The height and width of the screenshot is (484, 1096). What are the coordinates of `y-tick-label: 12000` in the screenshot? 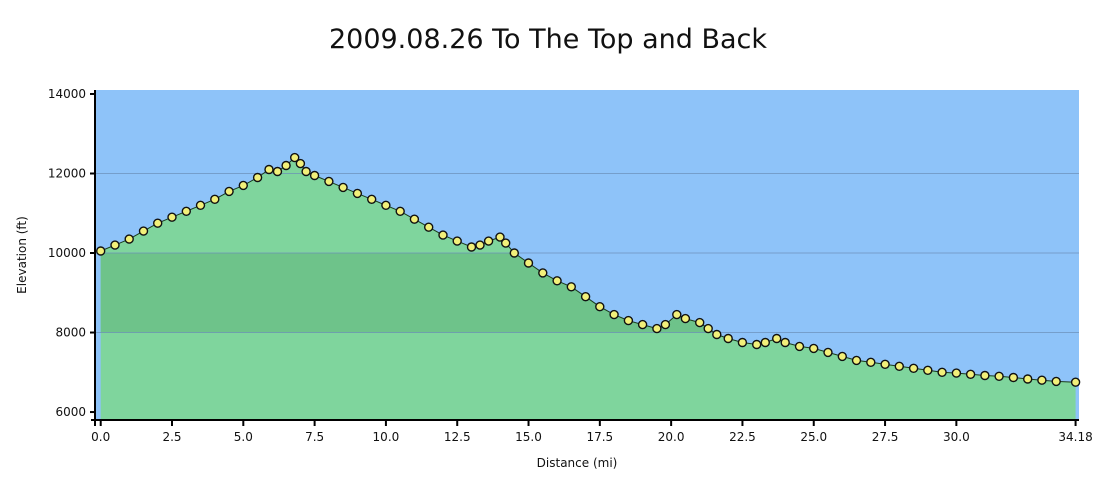 It's located at (67, 173).